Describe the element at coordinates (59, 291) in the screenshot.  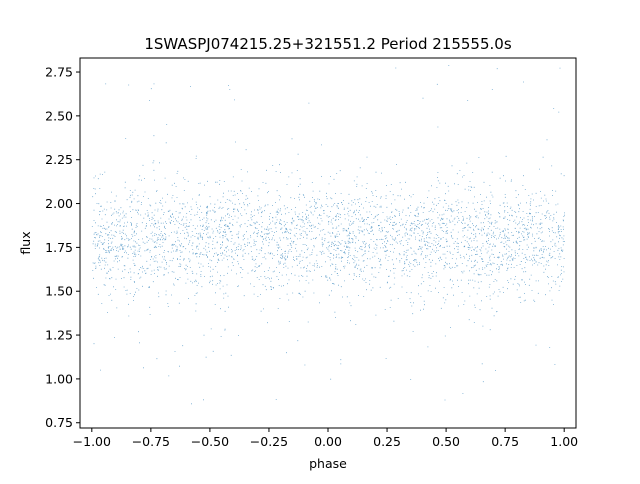
I see `y-tick-label: 1.50` at that location.